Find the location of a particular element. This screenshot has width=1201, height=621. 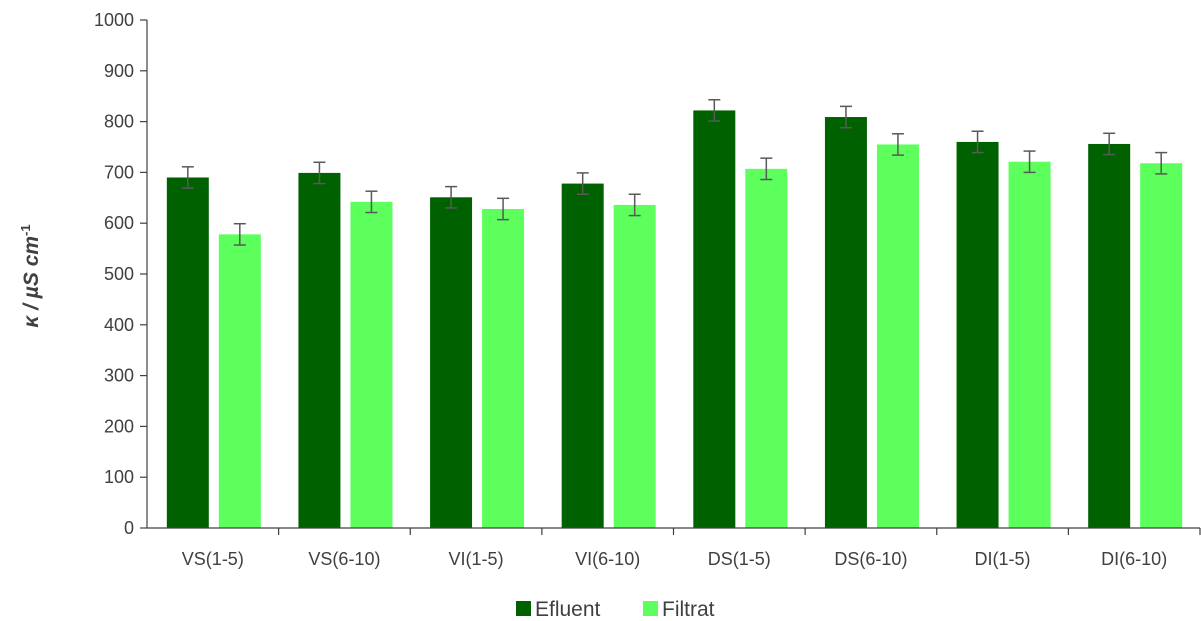

y-axis-title: κ / µS cm-1 is located at coordinates (30, 275).